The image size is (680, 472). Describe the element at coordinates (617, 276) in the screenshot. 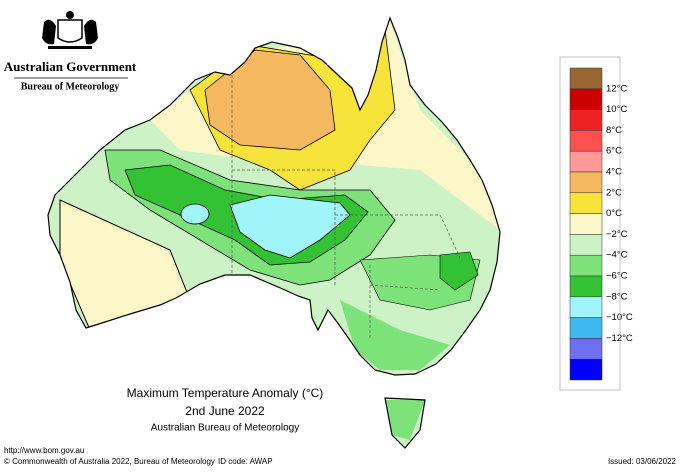

I see `legend-label: −6°C` at that location.